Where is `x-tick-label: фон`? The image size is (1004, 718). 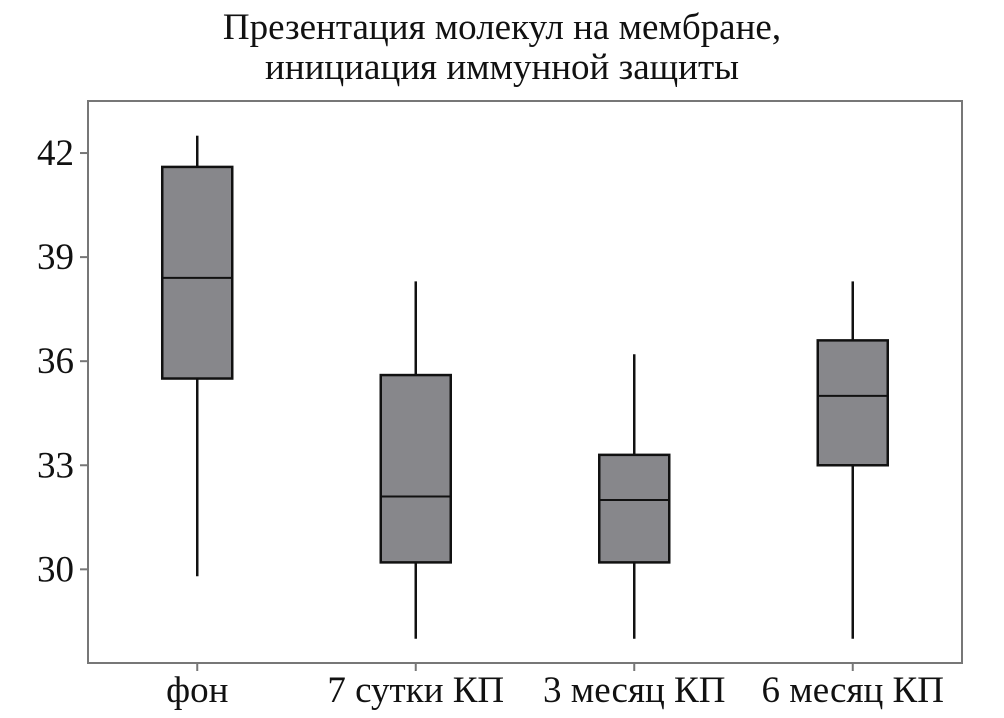
x-tick-label: фон is located at coordinates (197, 690).